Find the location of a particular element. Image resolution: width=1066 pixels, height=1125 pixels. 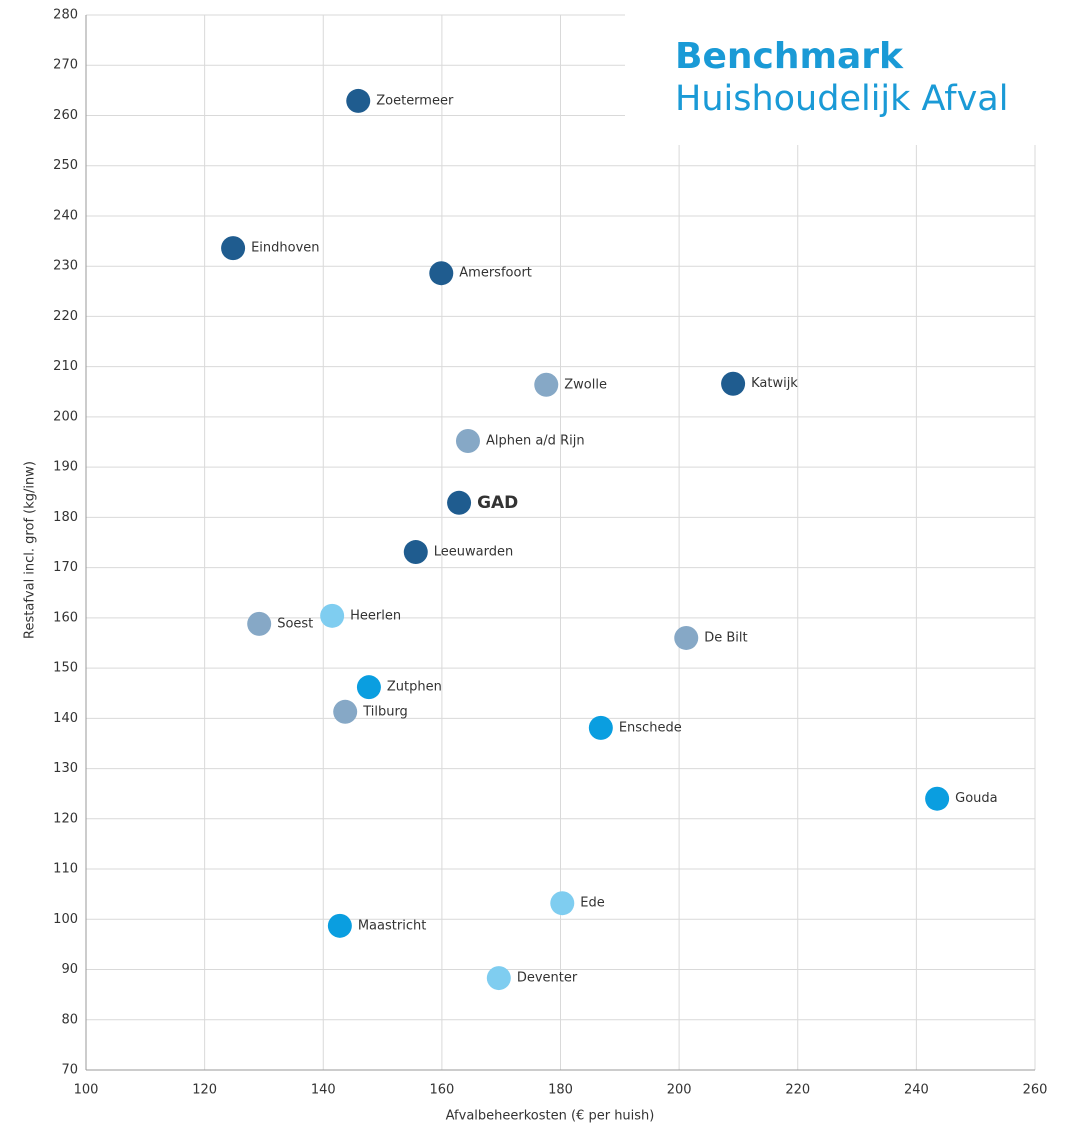

y-tick-label: 200 is located at coordinates (65, 416).